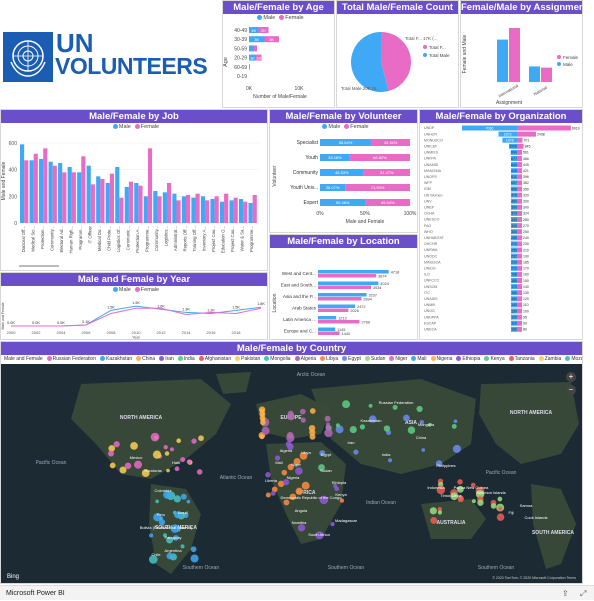 The height and width of the screenshot is (601, 594). Describe the element at coordinates (397, 7) in the screenshot. I see `total-title: Total Male/Female Count` at that location.